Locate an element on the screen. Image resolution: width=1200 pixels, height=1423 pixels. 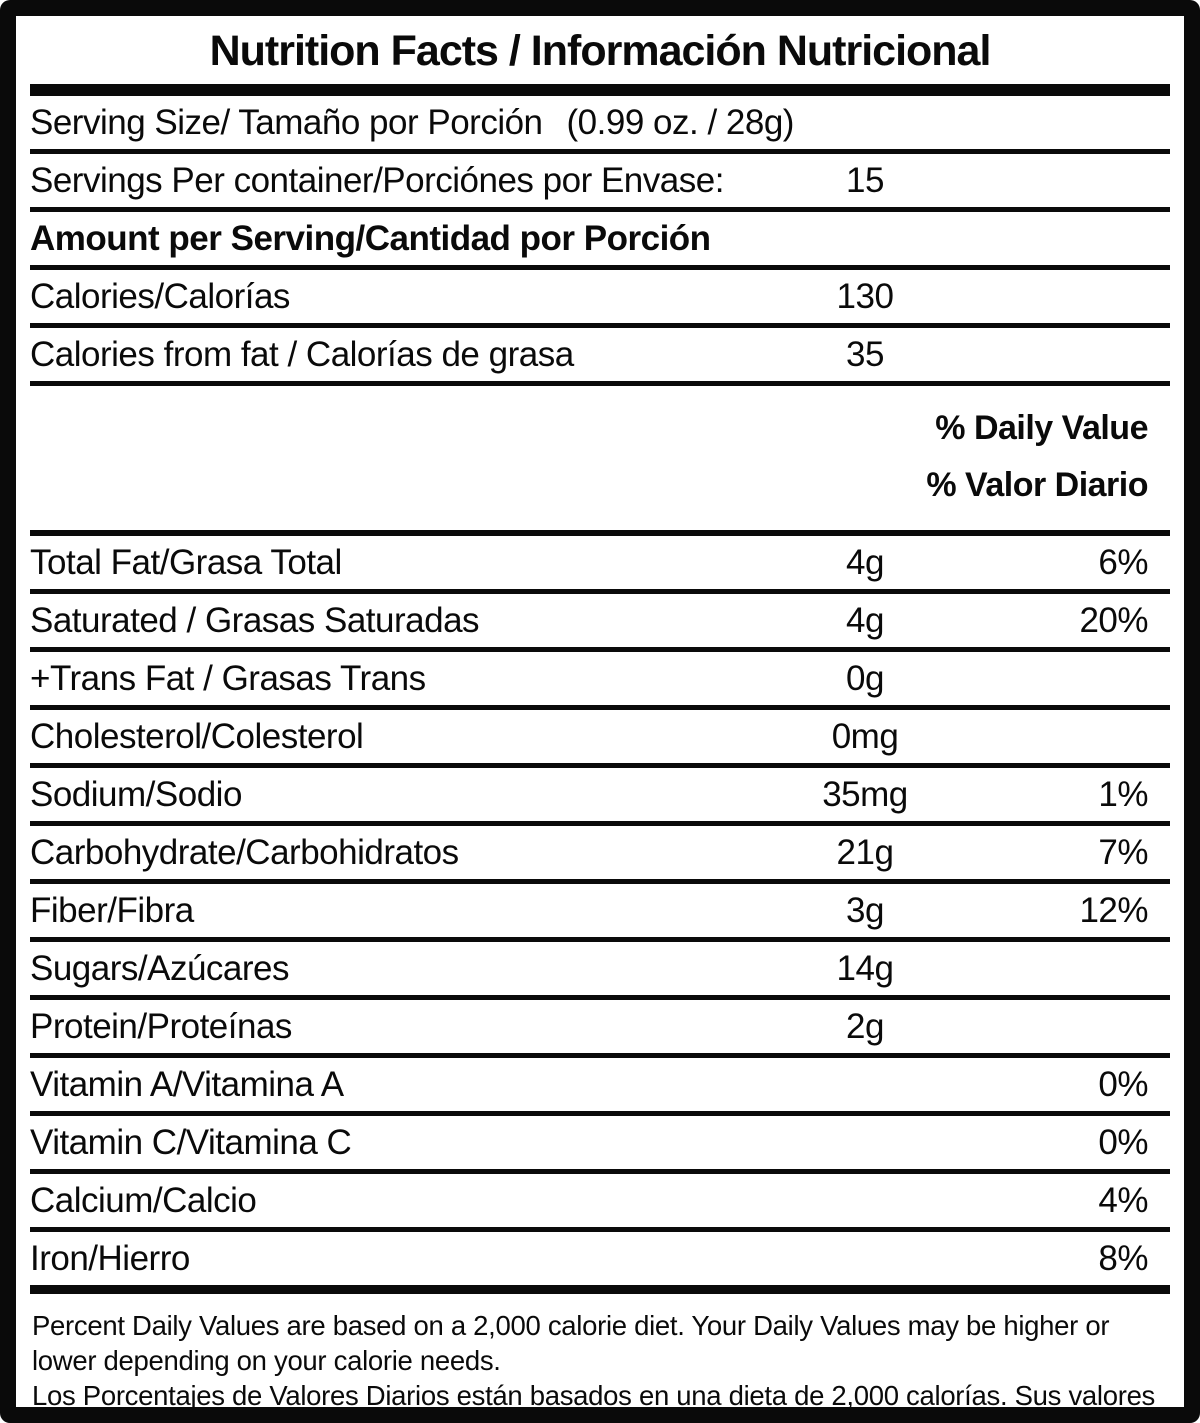
serving-size-value: (0.99 oz. / 28g) is located at coordinates (680, 122).